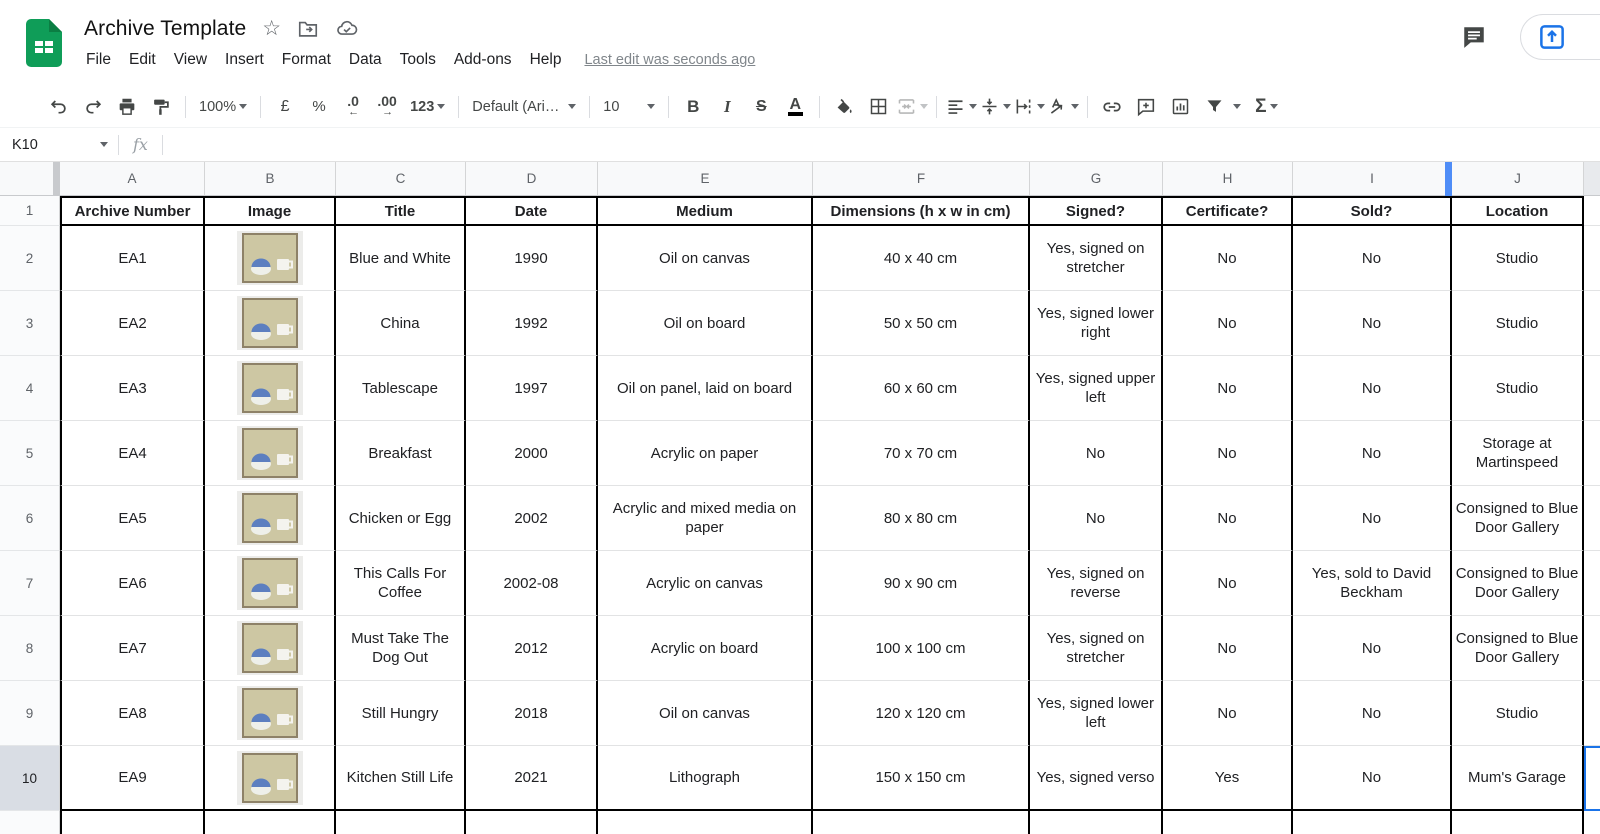  Describe the element at coordinates (93, 107) in the screenshot. I see `redo-button` at that location.